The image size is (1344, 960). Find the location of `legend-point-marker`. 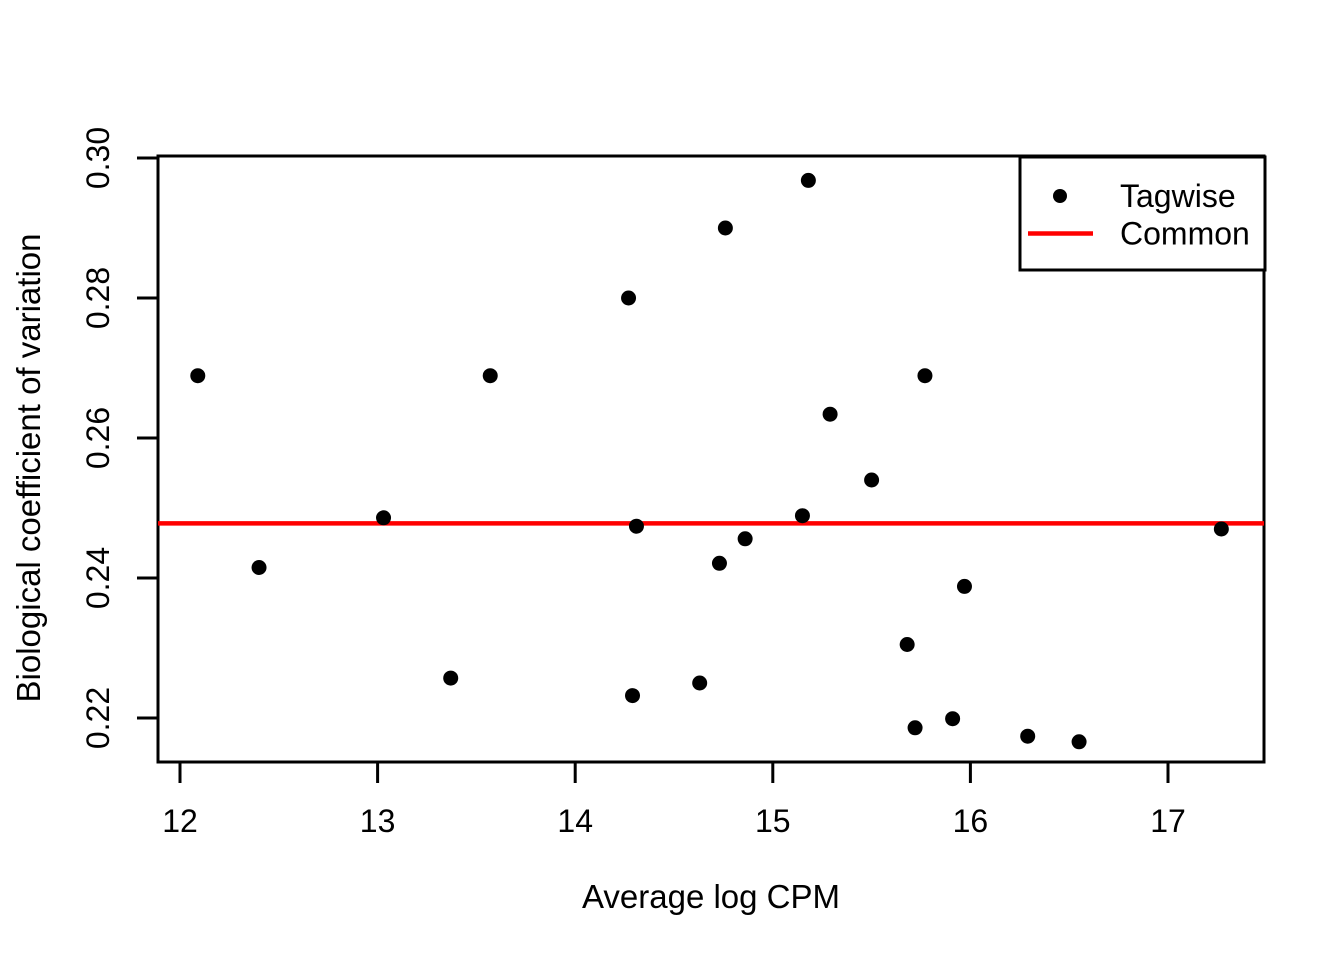

legend-point-marker is located at coordinates (1060, 196).